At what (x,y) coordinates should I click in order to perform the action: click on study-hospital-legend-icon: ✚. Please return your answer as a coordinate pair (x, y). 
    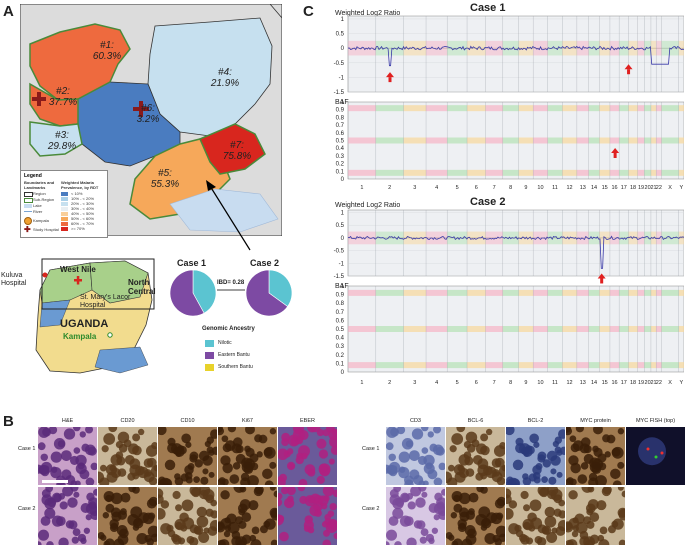
    Looking at the image, I should click on (27, 229).